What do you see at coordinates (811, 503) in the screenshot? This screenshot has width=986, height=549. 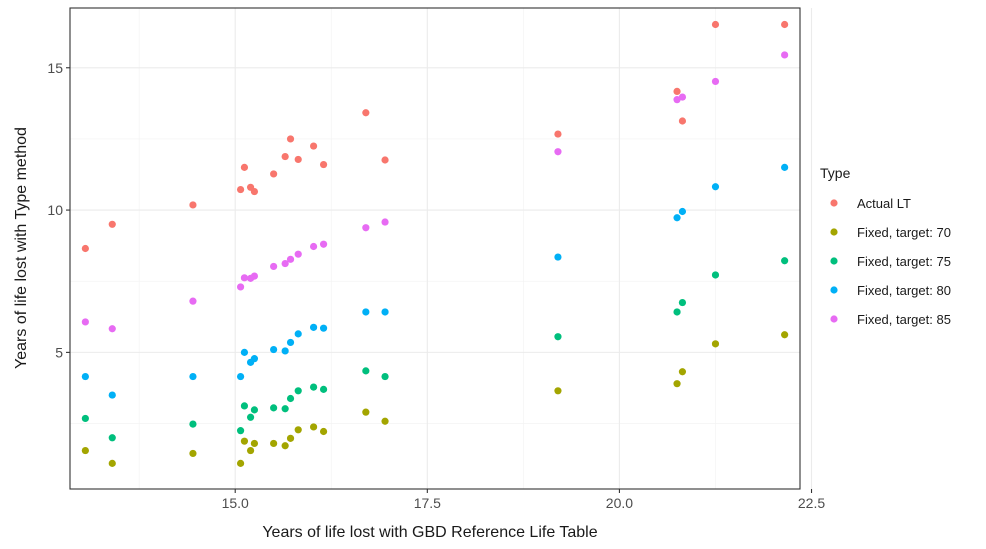 I see `x-tick-label: 22.5` at bounding box center [811, 503].